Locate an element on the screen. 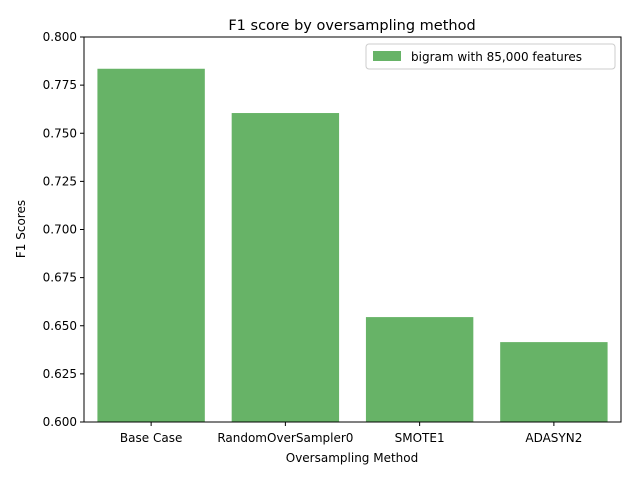 The image size is (640, 480). bar-randomoversampler0 is located at coordinates (285, 267).